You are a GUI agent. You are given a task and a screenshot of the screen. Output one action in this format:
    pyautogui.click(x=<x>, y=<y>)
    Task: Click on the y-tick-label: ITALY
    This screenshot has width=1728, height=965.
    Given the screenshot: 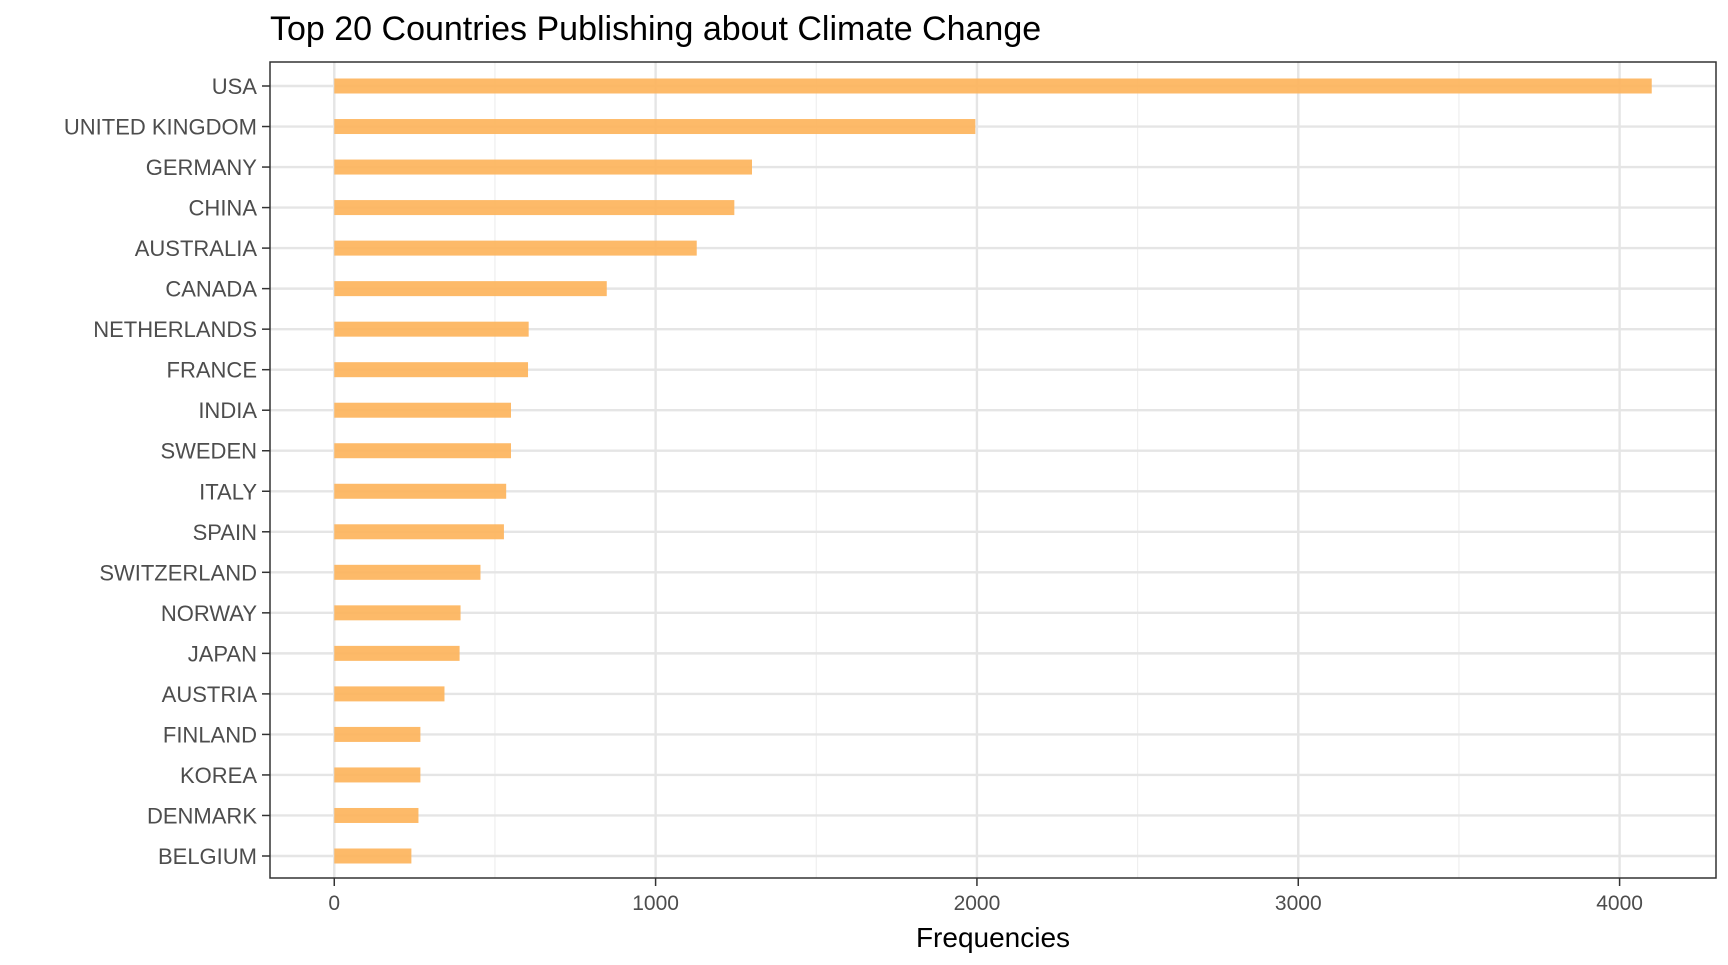 What is the action you would take?
    pyautogui.click(x=228, y=491)
    